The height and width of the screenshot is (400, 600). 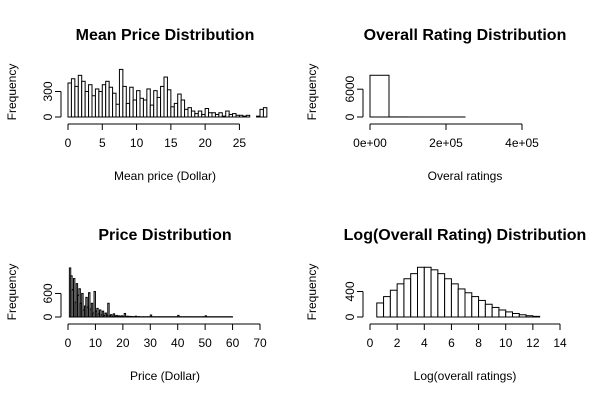 What do you see at coordinates (165, 176) in the screenshot?
I see `x-axis-label: Mean price (Dollar)` at bounding box center [165, 176].